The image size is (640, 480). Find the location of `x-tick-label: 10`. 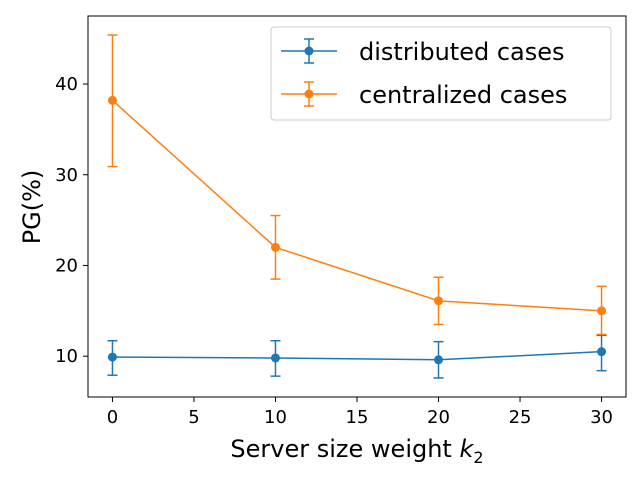

x-tick-label: 10 is located at coordinates (275, 417).